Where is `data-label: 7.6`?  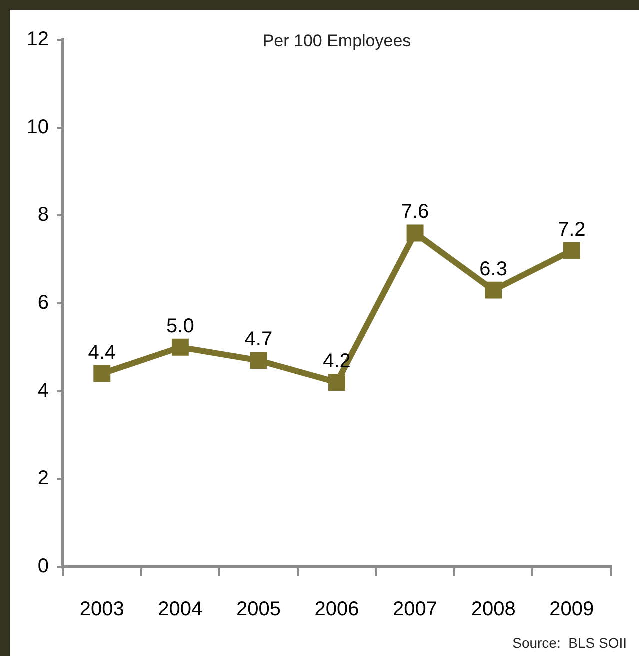 data-label: 7.6 is located at coordinates (415, 212).